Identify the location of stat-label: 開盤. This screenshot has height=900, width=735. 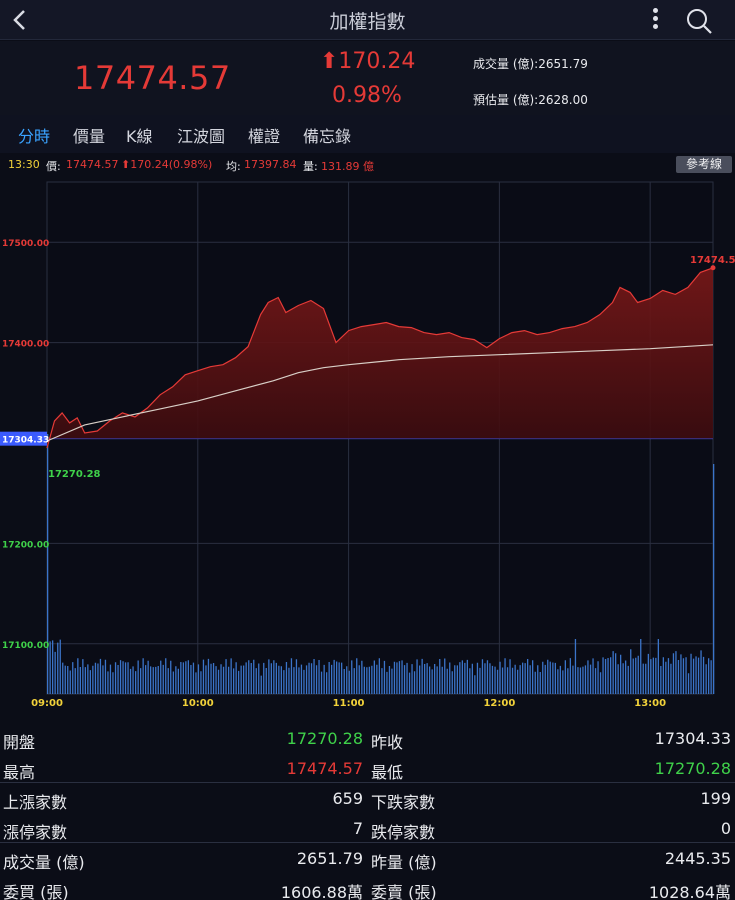
(19, 742).